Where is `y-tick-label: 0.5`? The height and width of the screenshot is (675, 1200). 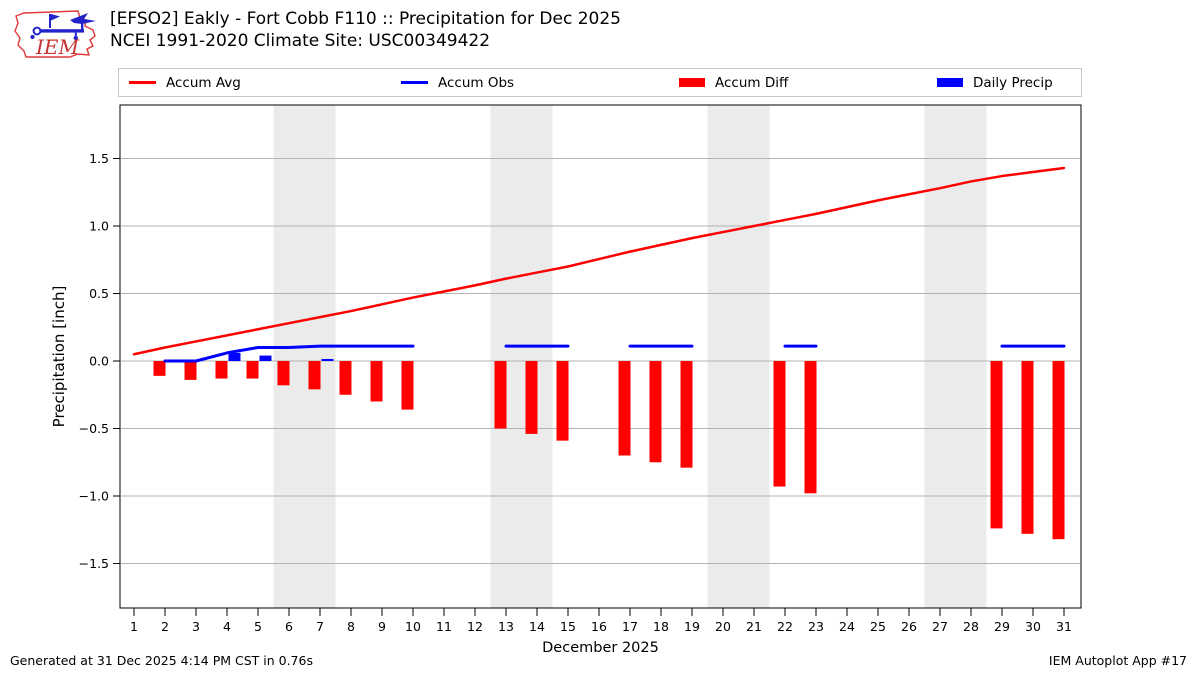 y-tick-label: 0.5 is located at coordinates (99, 293).